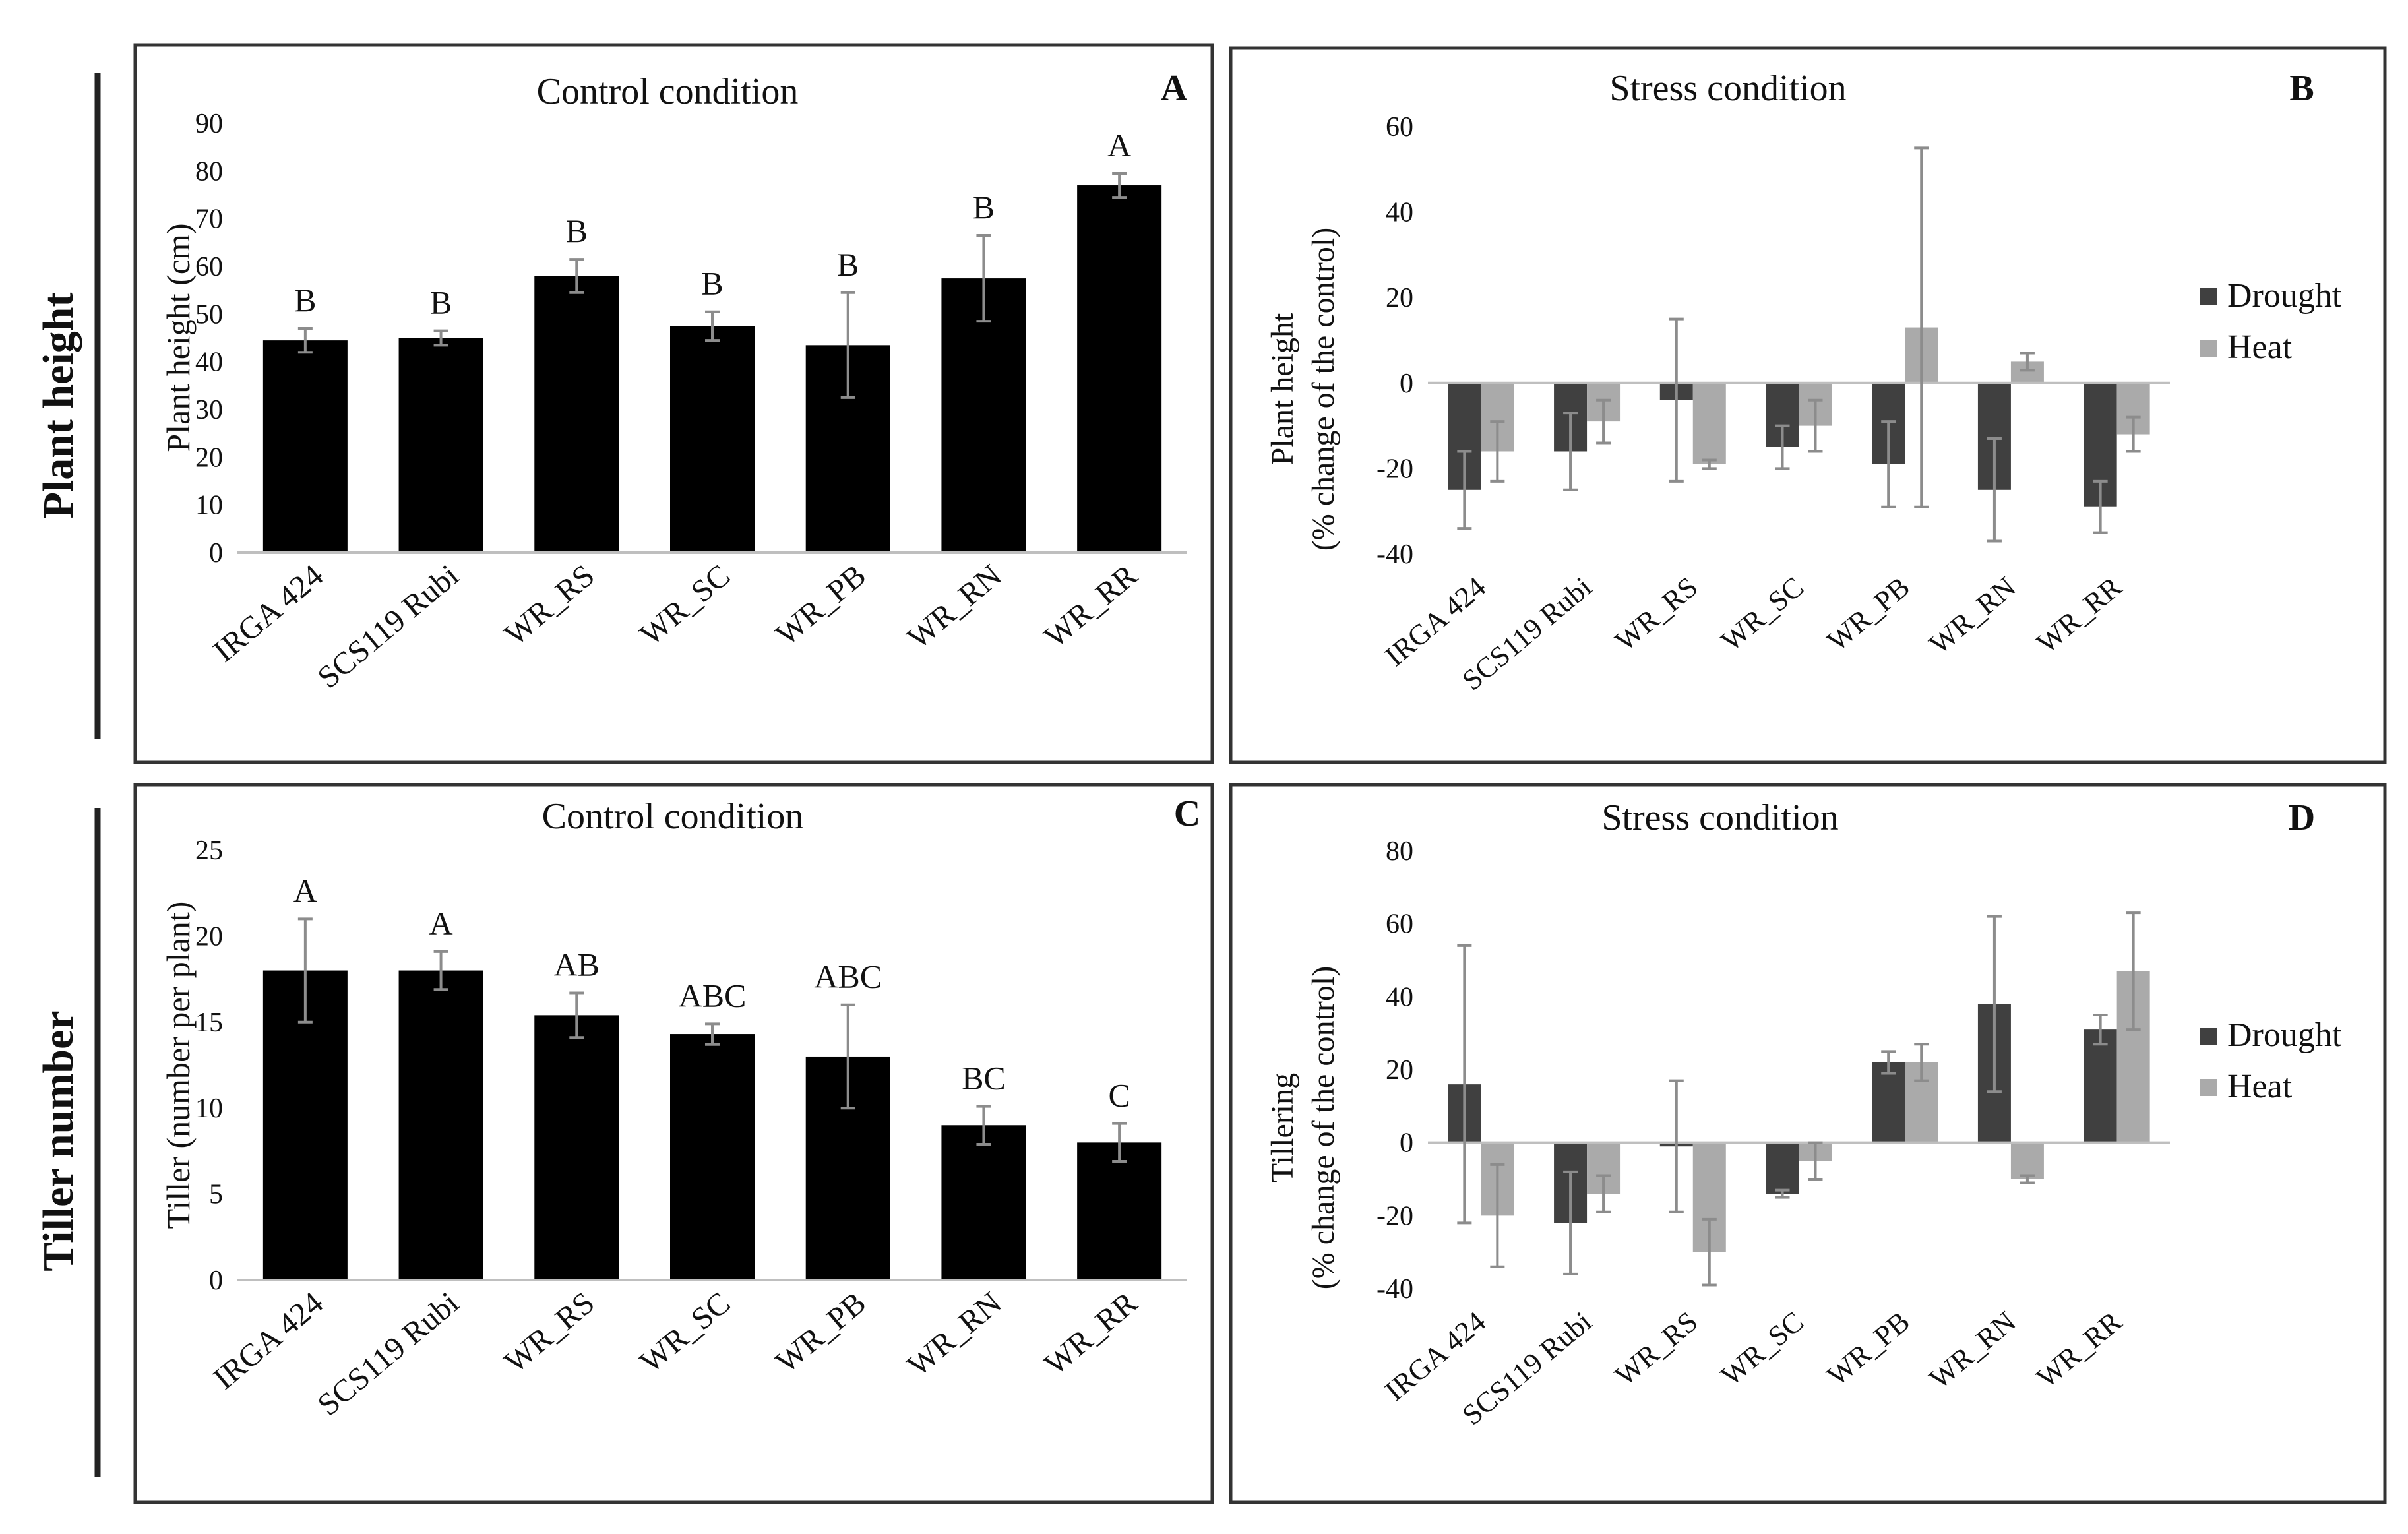 This screenshot has height=1534, width=2408. I want to click on bar-control-wr-rn, so click(984, 416).